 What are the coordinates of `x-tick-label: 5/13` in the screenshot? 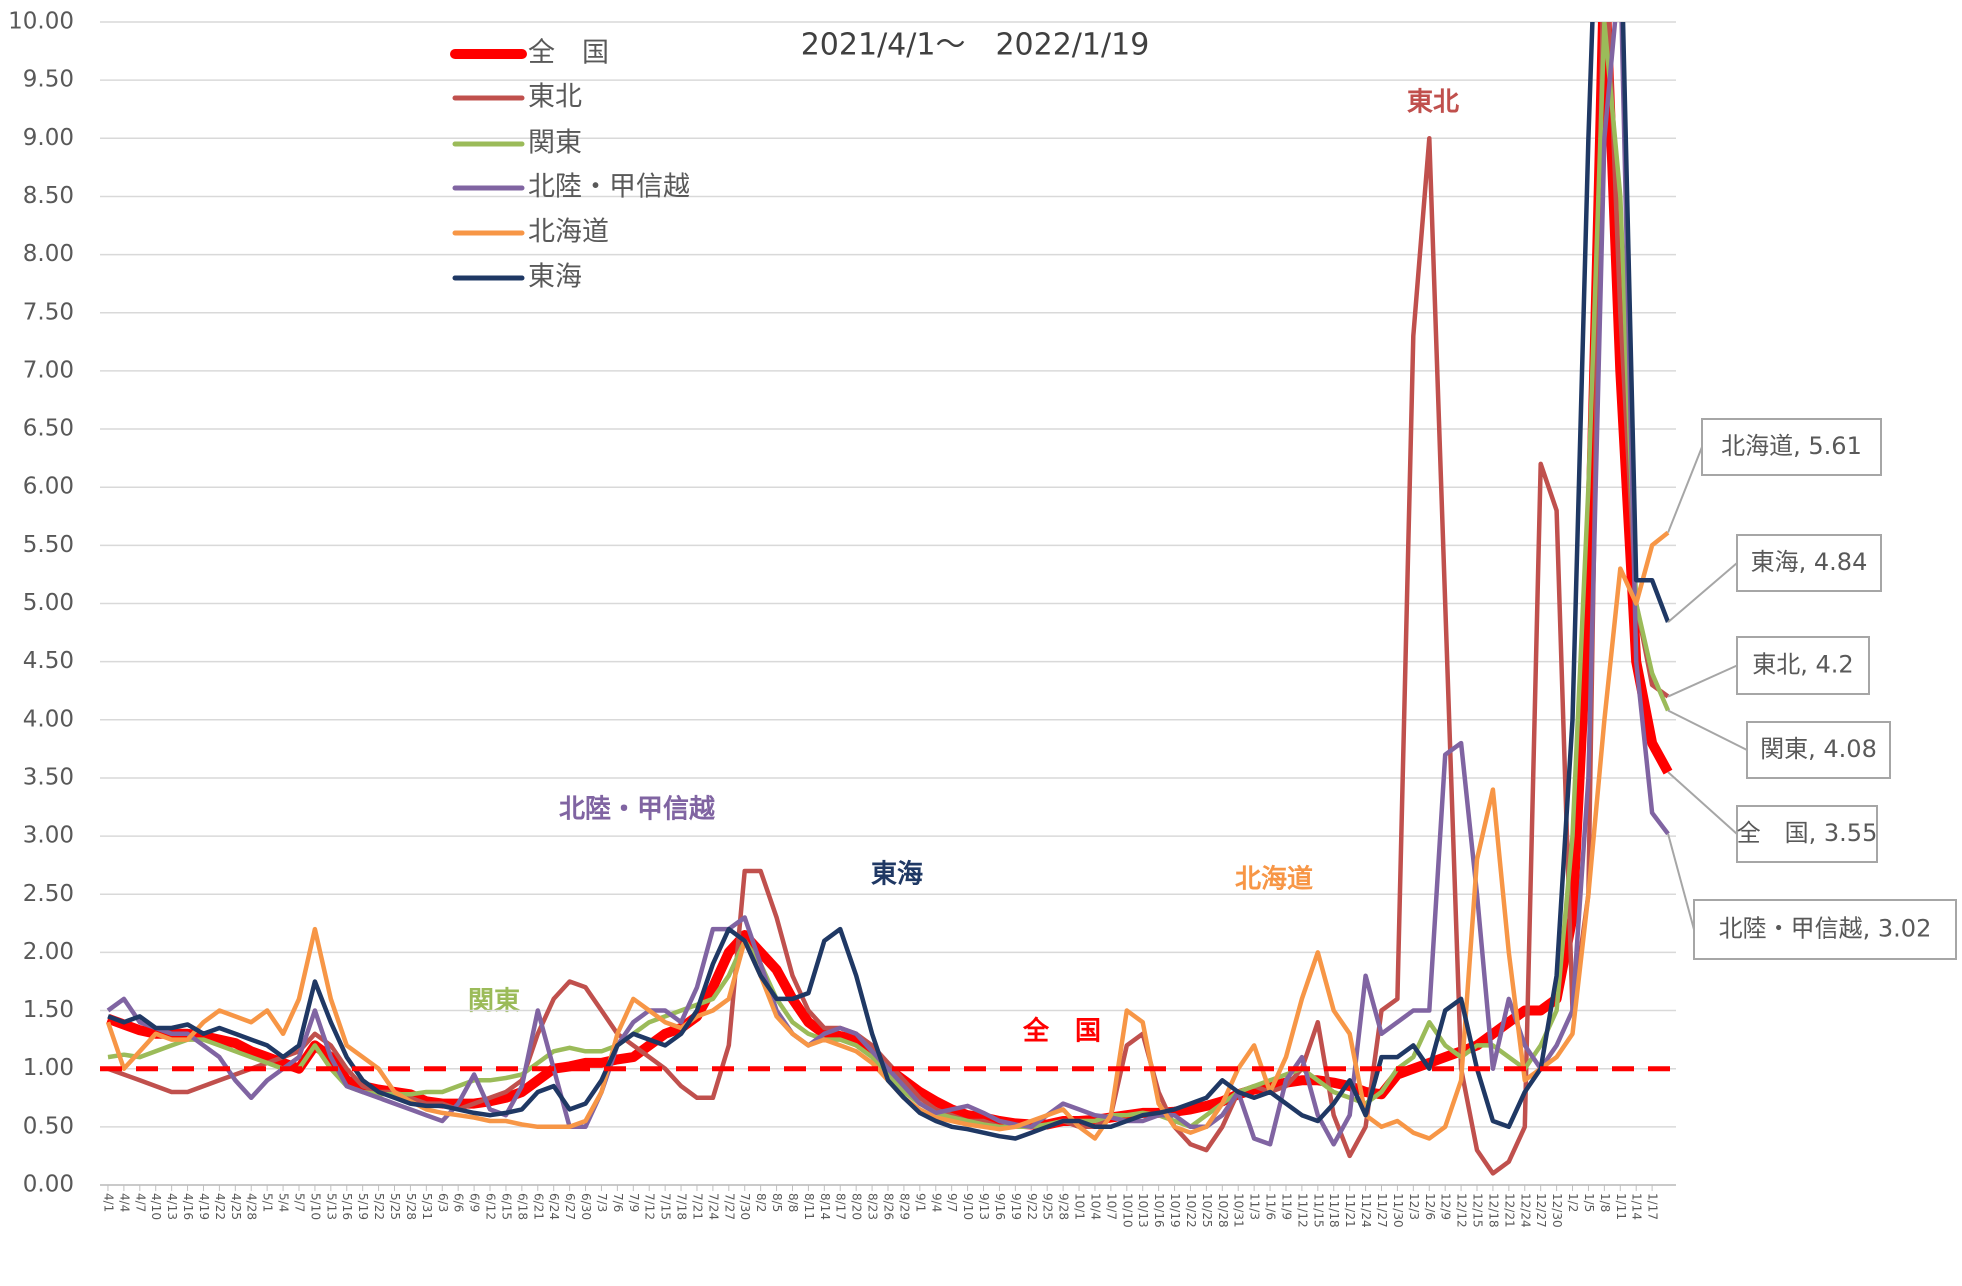 It's located at (331, 1206).